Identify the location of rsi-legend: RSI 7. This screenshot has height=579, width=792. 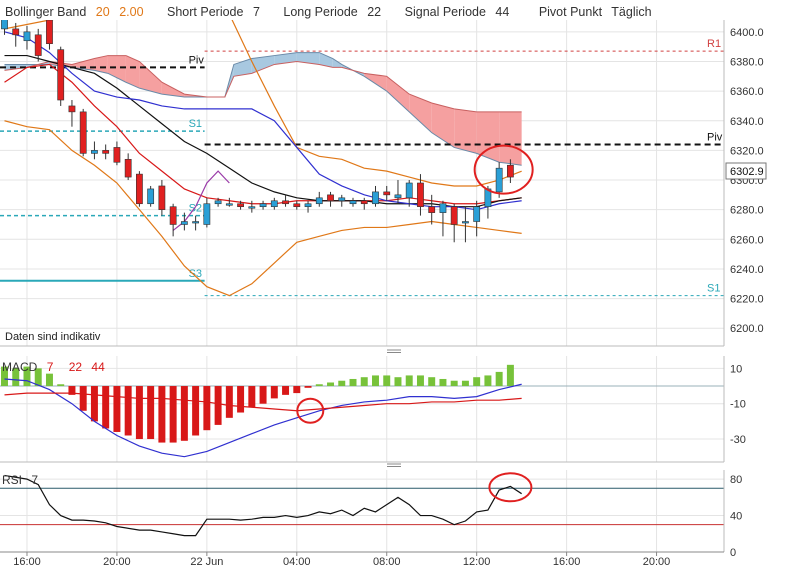
(20, 480).